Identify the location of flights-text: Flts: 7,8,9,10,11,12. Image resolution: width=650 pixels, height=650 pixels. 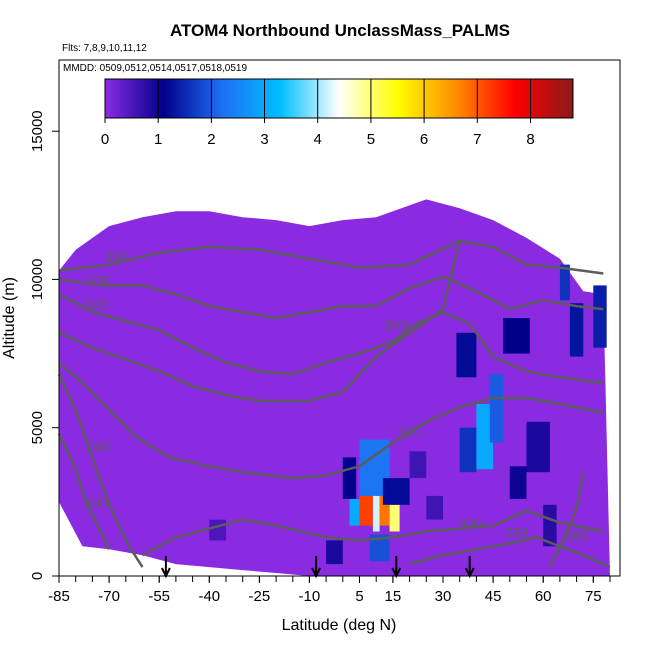
(104, 48).